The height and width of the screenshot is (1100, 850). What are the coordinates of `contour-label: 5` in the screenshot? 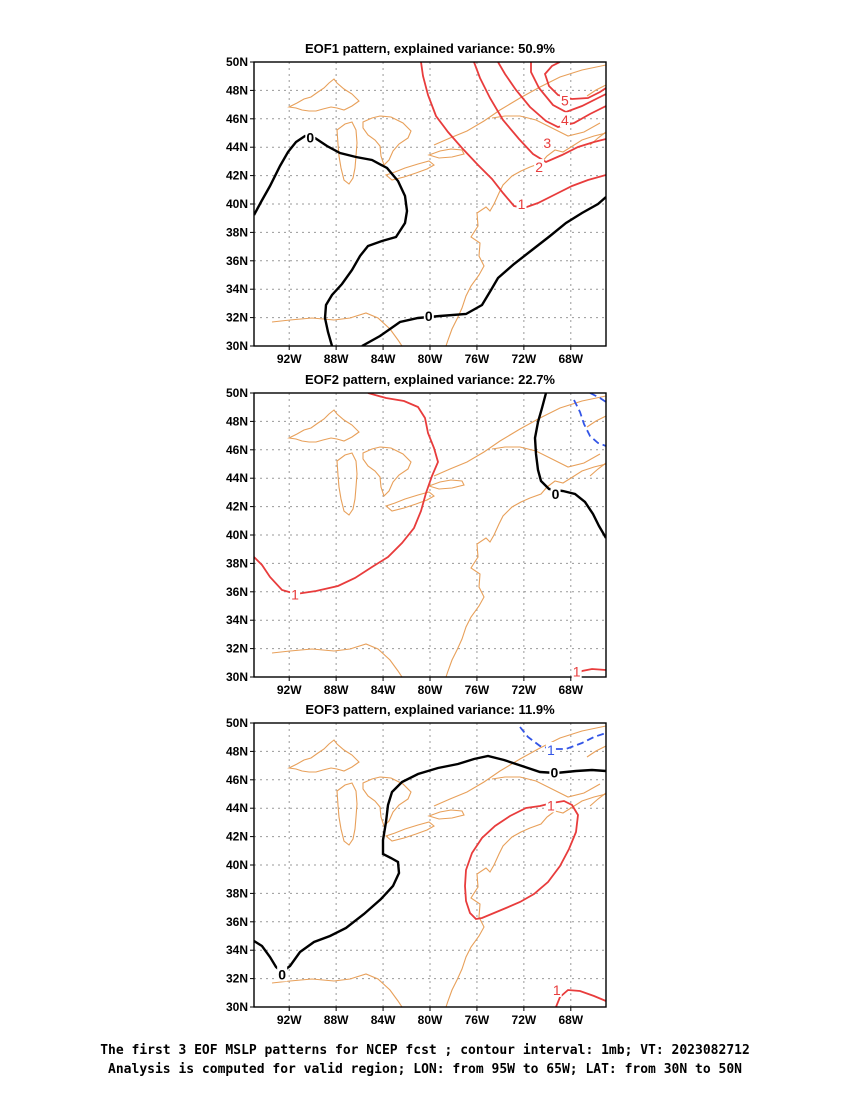 It's located at (565, 100).